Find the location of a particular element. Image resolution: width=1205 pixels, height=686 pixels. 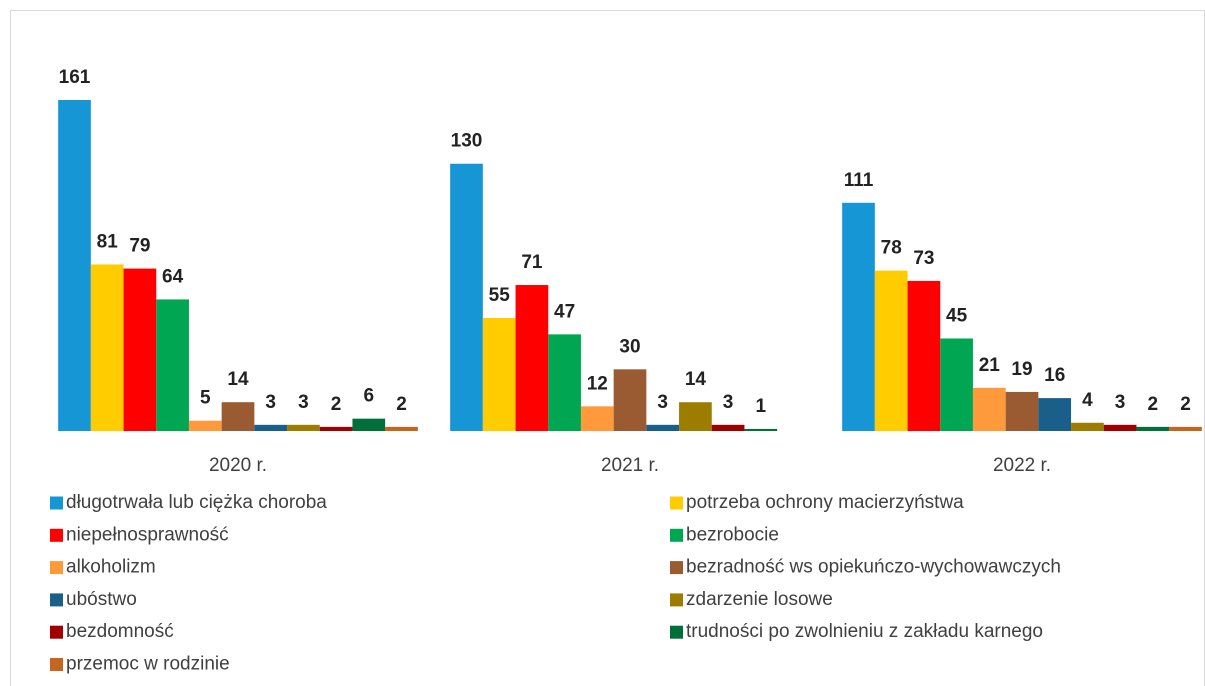

legend-label: bezrobocie is located at coordinates (732, 534).